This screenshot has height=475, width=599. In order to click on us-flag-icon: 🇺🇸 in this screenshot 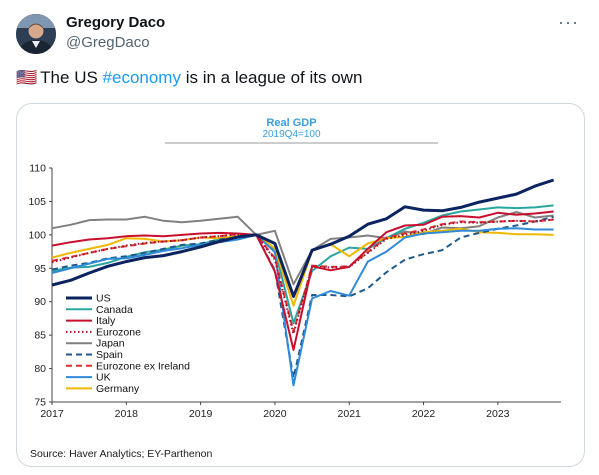, I will do `click(27, 77)`.